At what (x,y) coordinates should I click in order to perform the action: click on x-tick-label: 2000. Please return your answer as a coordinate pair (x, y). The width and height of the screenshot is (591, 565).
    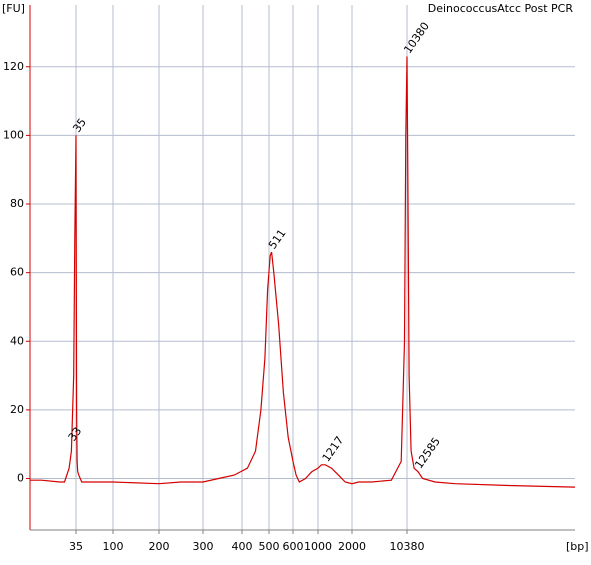
    Looking at the image, I should click on (352, 546).